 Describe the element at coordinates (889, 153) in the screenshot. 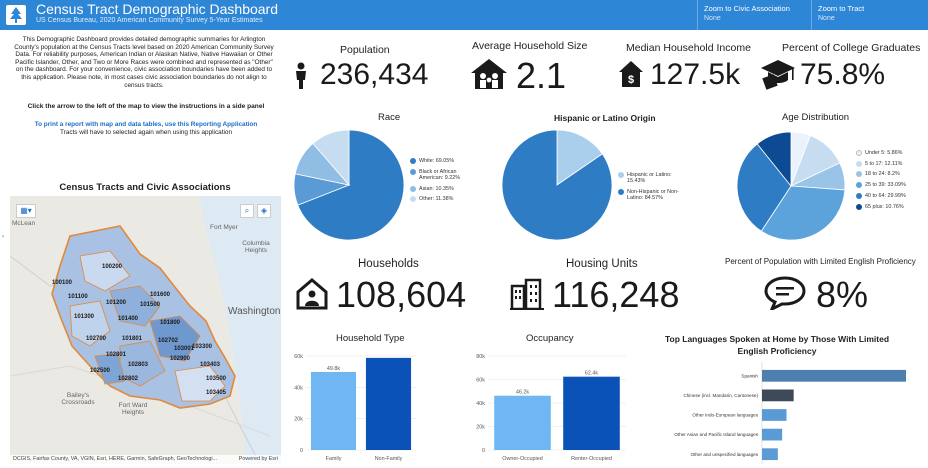

I see `legend-item: Under 5: 5.86%` at that location.